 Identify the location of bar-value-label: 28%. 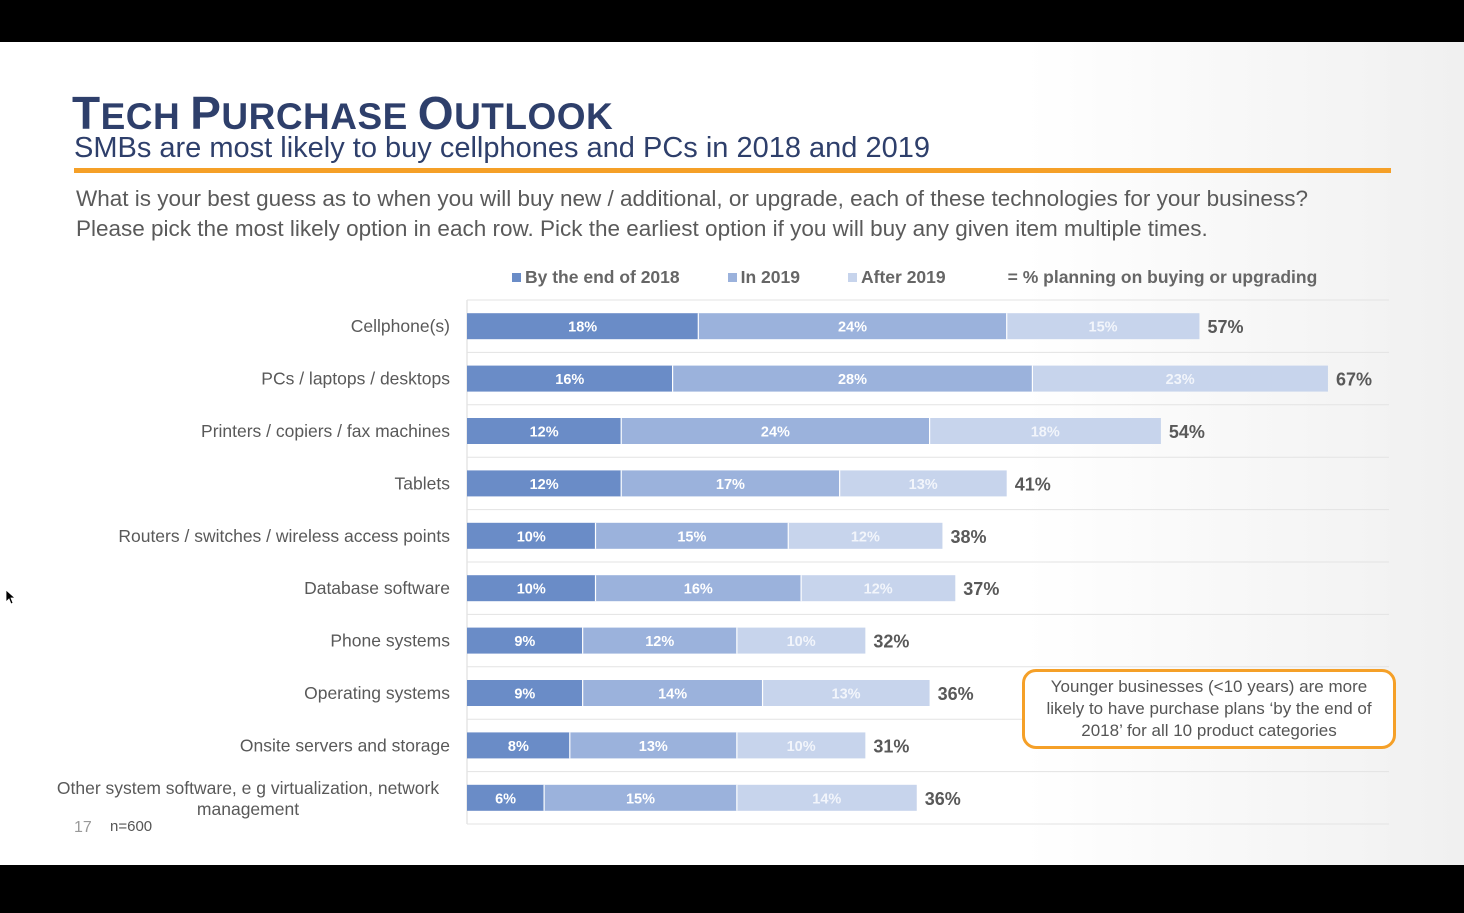
(852, 380).